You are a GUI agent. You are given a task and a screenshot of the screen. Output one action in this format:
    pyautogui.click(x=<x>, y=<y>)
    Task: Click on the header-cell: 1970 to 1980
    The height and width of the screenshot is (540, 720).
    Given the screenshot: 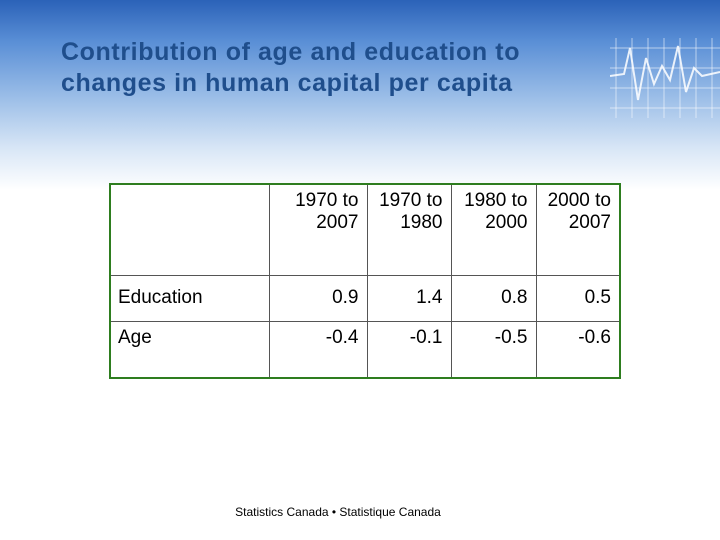 What is the action you would take?
    pyautogui.click(x=408, y=230)
    